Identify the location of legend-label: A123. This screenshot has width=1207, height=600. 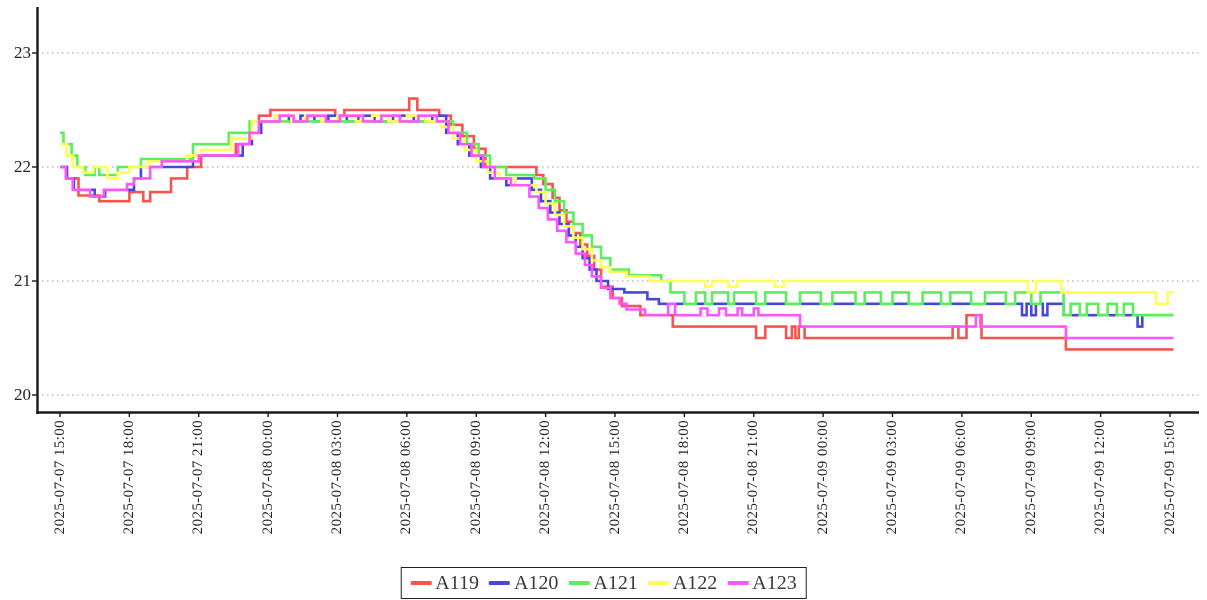
(774, 582).